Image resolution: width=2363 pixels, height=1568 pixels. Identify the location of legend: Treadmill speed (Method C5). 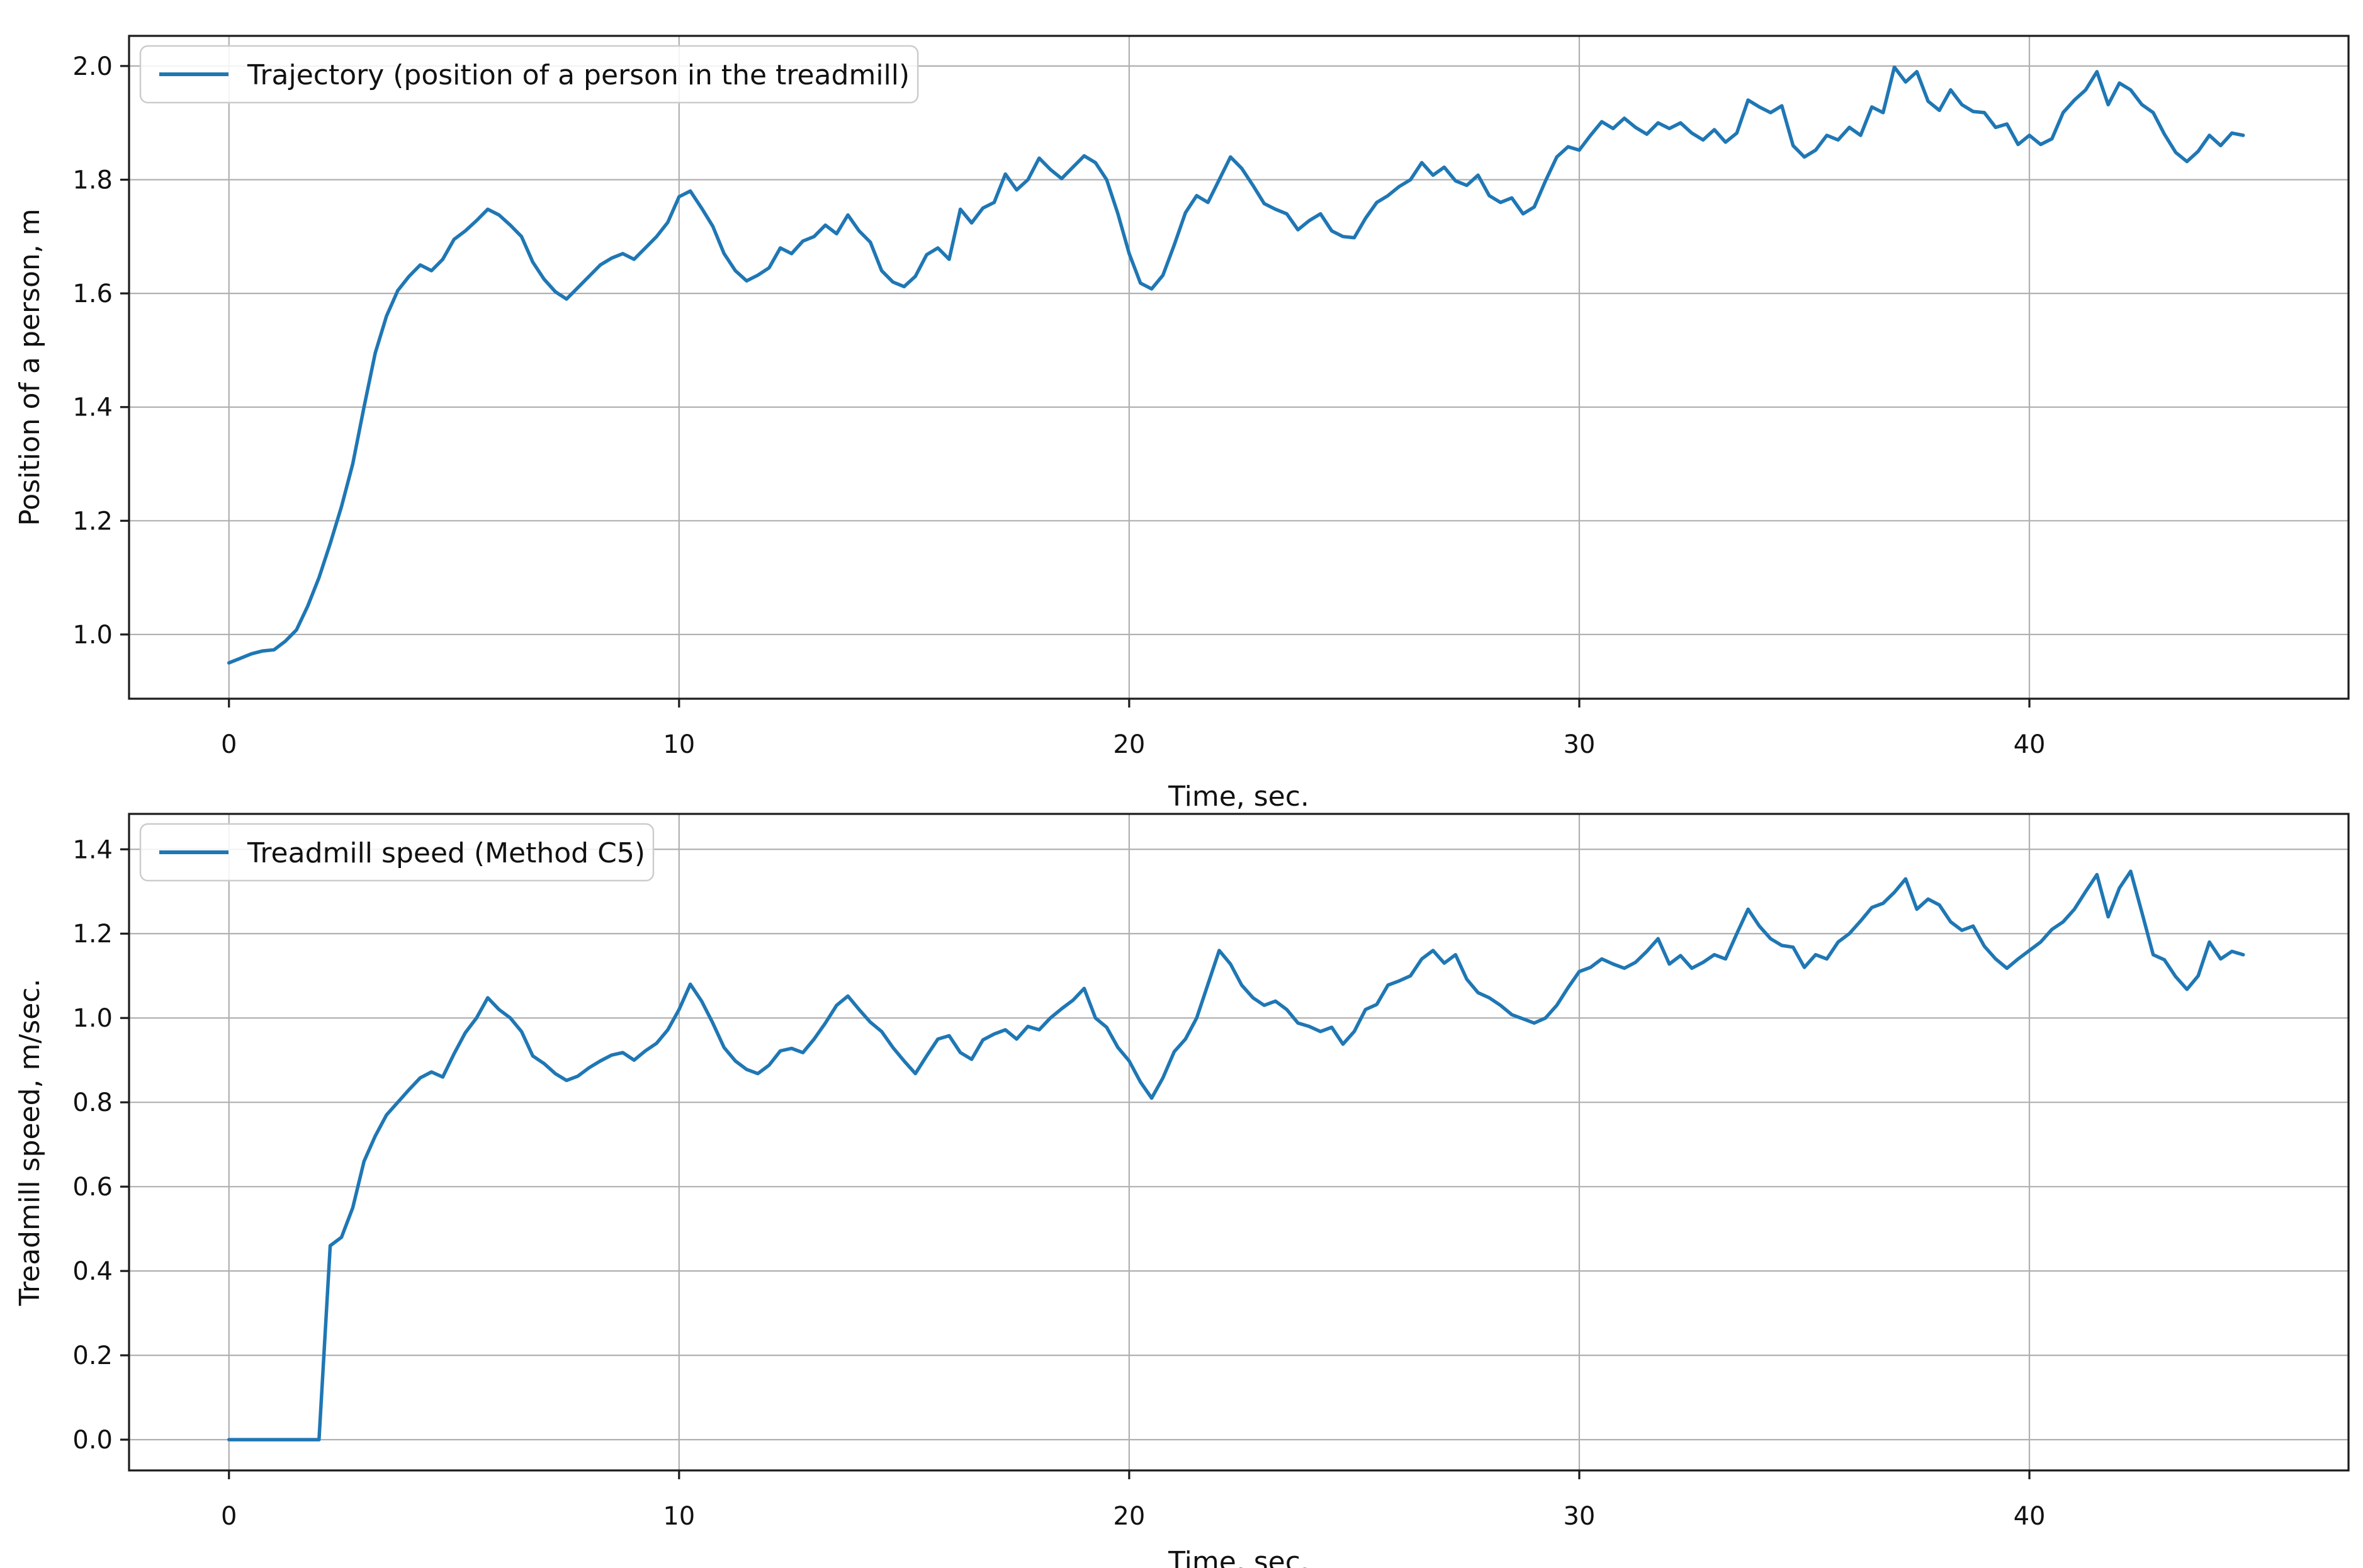
(397, 852).